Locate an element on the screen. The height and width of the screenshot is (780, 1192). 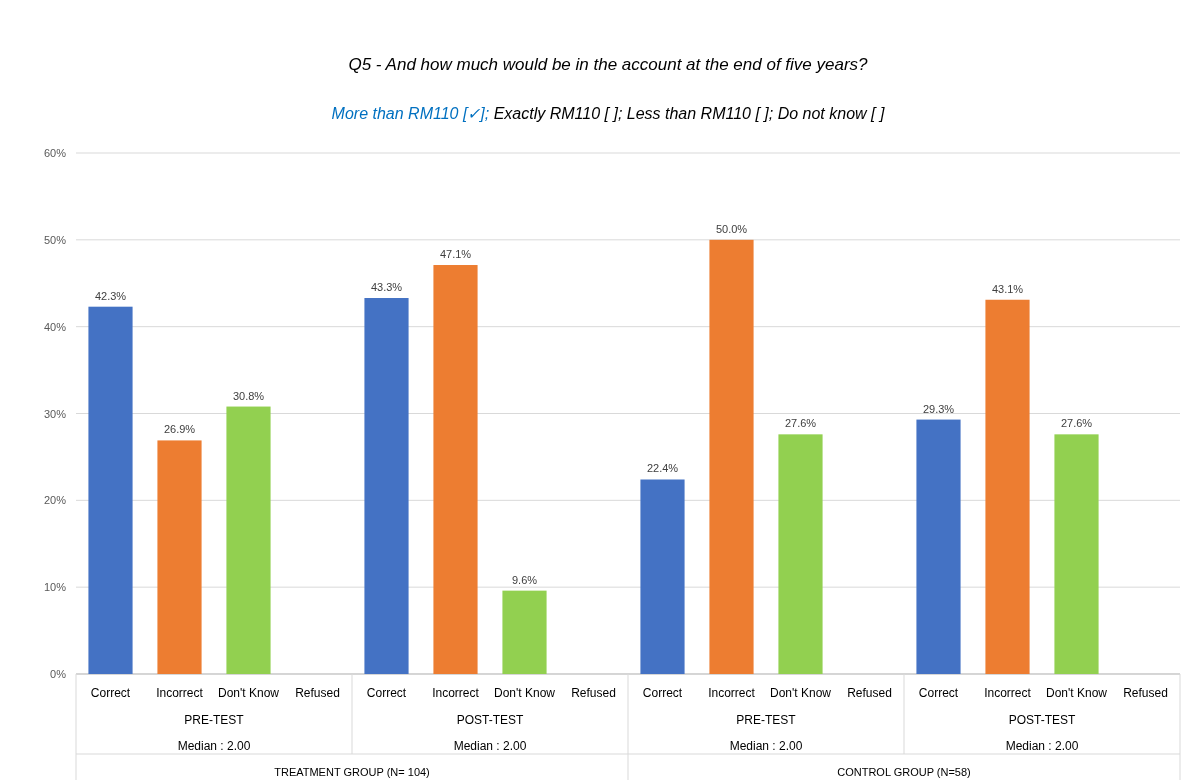
text: TREATMENT GROUP (N= 104) is located at coordinates (352, 772).